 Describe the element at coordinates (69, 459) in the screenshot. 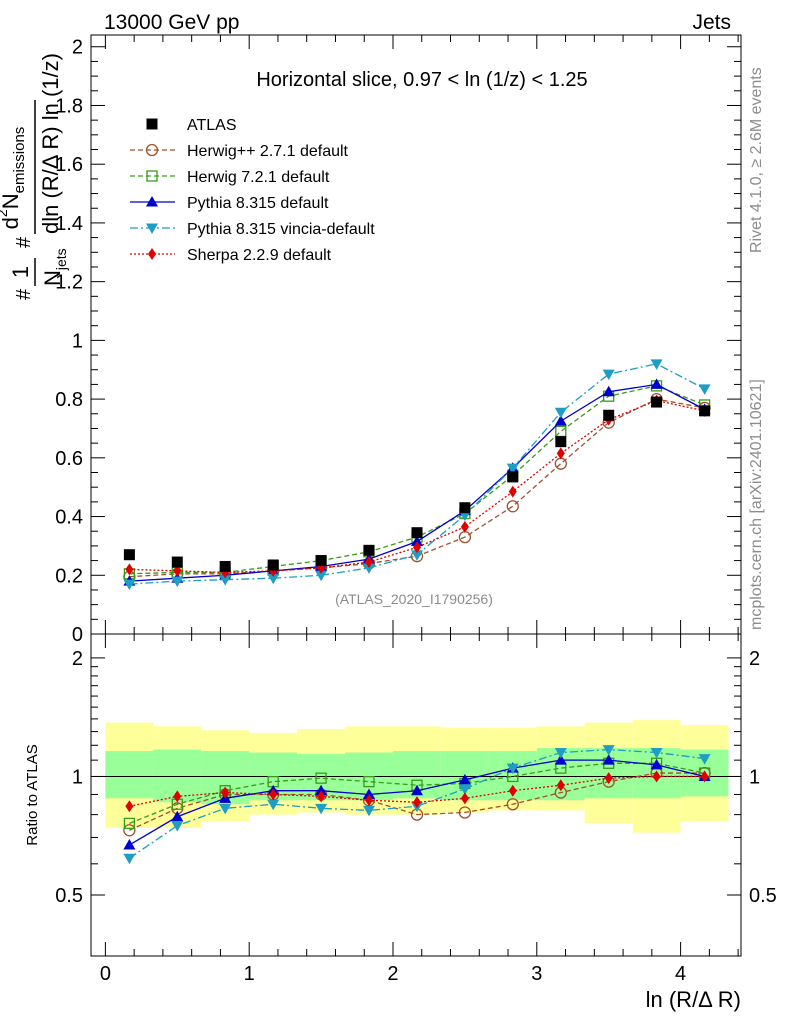

I see `y-tick-label: 0.6` at that location.